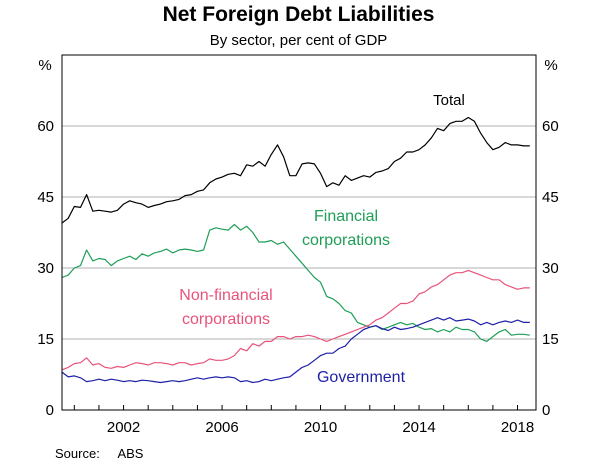 This screenshot has width=597, height=465. What do you see at coordinates (298, 40) in the screenshot?
I see `chart-subtitle: By sector, per cent of GDP` at bounding box center [298, 40].